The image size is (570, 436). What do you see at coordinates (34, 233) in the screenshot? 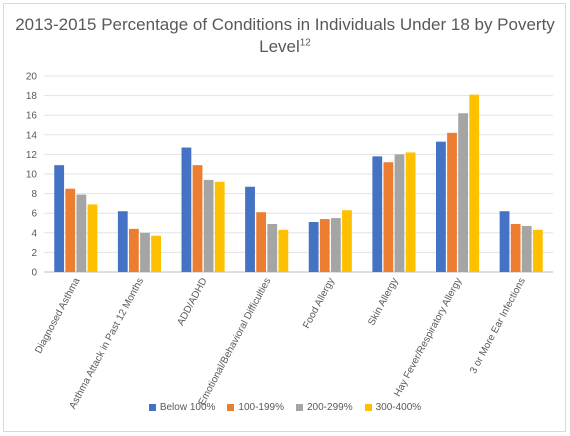
I see `y-tick-label: 4` at bounding box center [34, 233].